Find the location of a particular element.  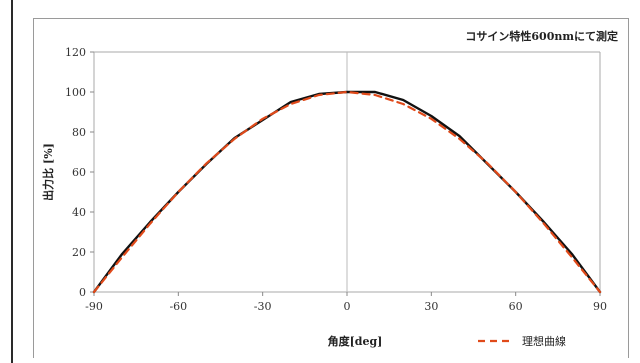

x-tick-label: -30 is located at coordinates (263, 306).